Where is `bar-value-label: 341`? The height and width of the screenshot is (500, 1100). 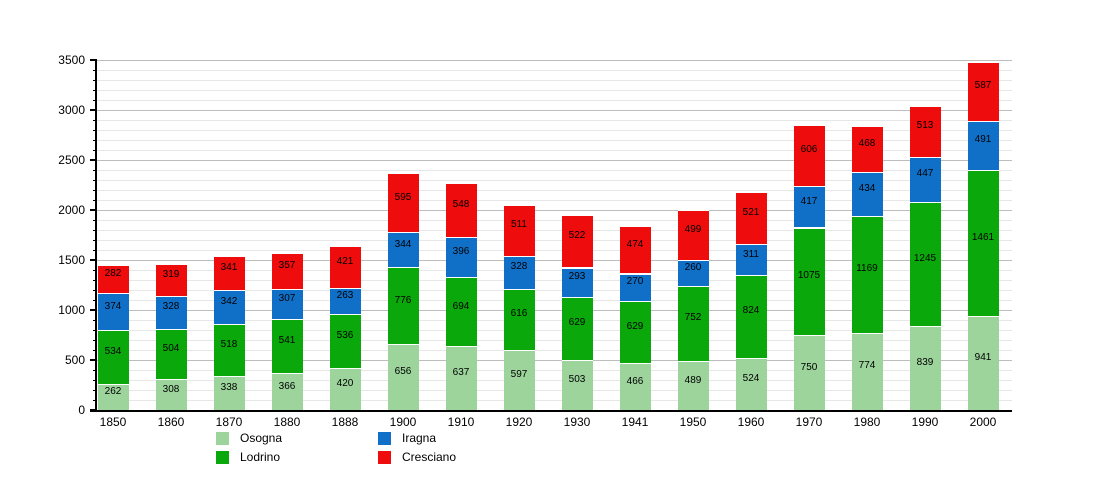 bar-value-label: 341 is located at coordinates (229, 268).